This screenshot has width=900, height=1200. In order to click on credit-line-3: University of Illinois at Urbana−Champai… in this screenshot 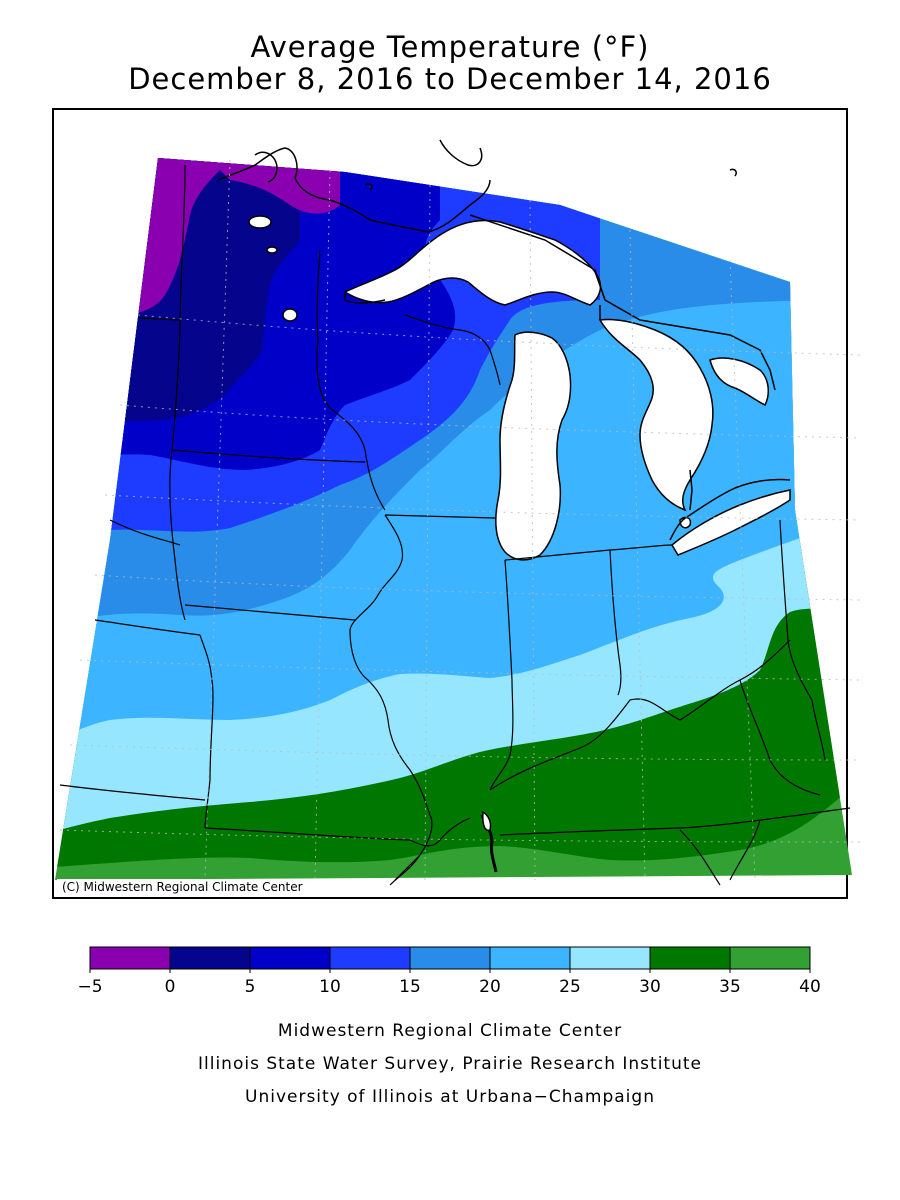, I will do `click(450, 1097)`.